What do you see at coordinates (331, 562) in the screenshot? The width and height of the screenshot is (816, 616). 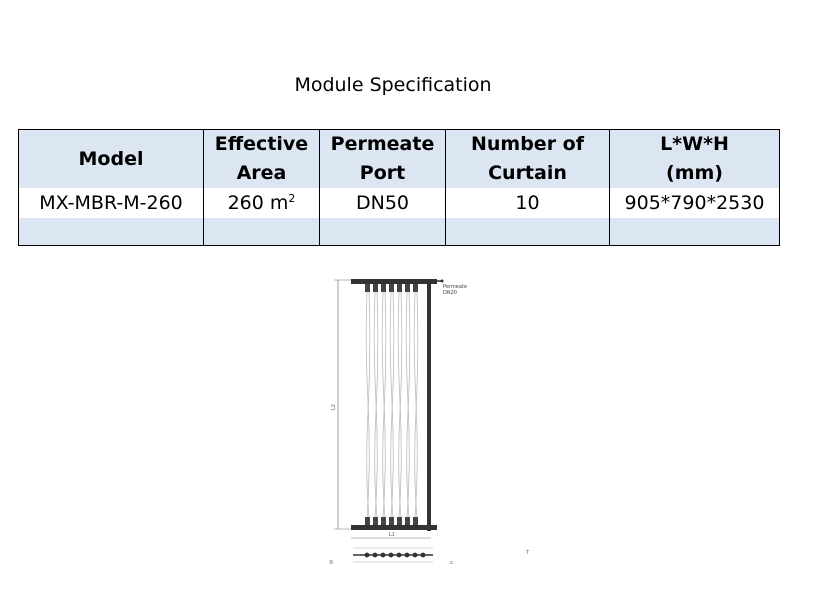 I see `svg-text: W` at bounding box center [331, 562].